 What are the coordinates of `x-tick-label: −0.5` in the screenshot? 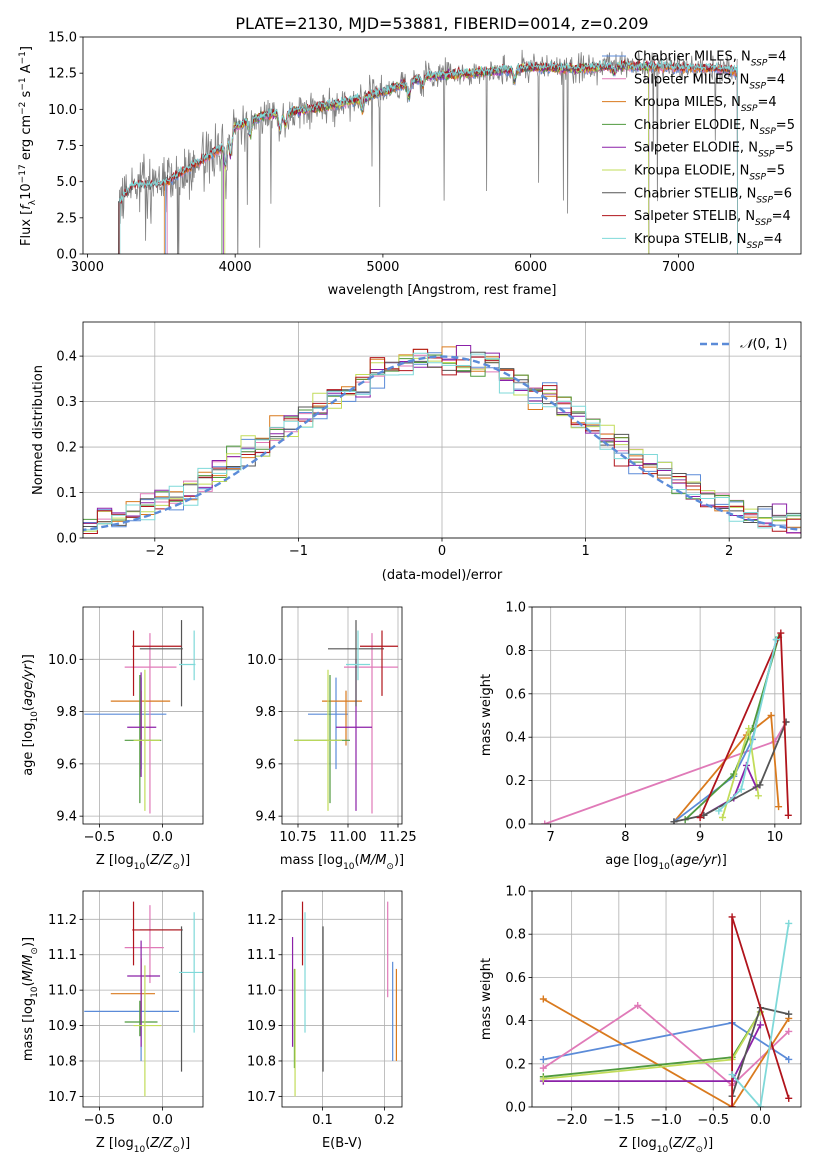 It's located at (100, 1120).